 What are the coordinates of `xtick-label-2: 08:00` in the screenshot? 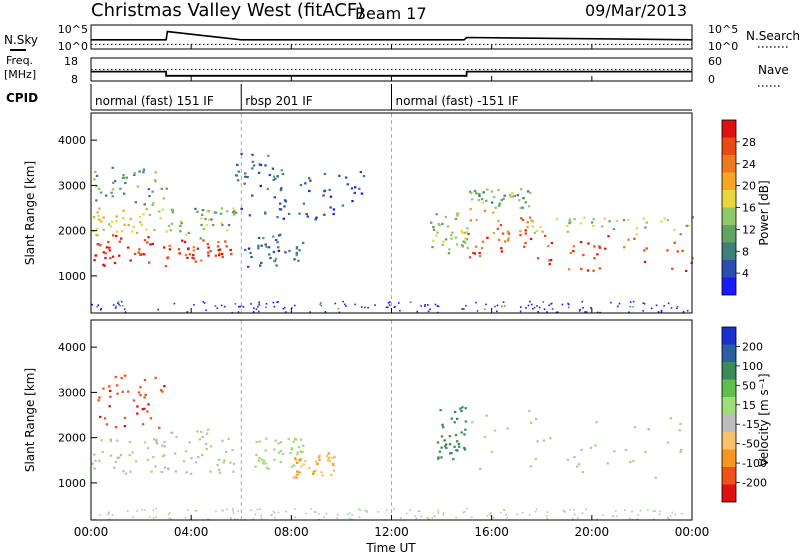 It's located at (291, 532).